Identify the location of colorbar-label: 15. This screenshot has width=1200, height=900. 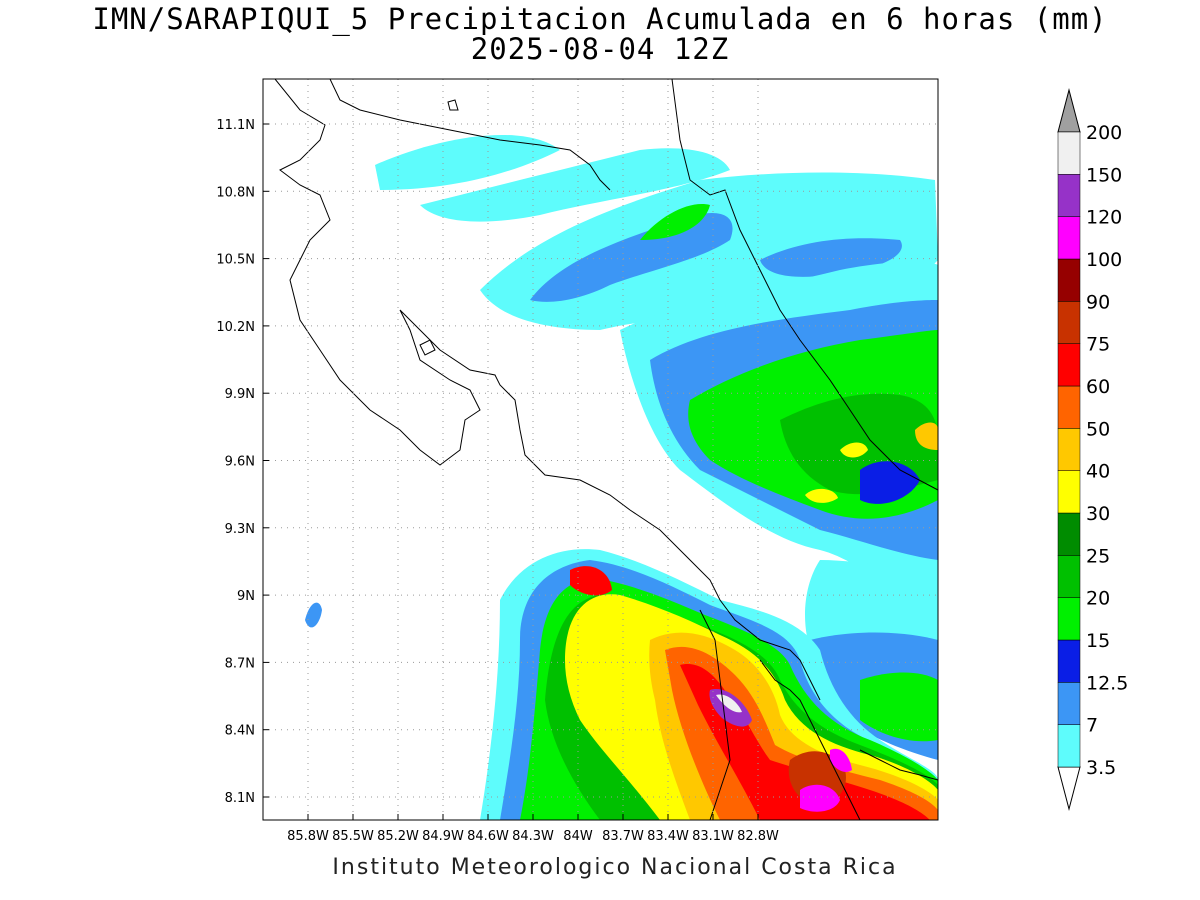
(1098, 641).